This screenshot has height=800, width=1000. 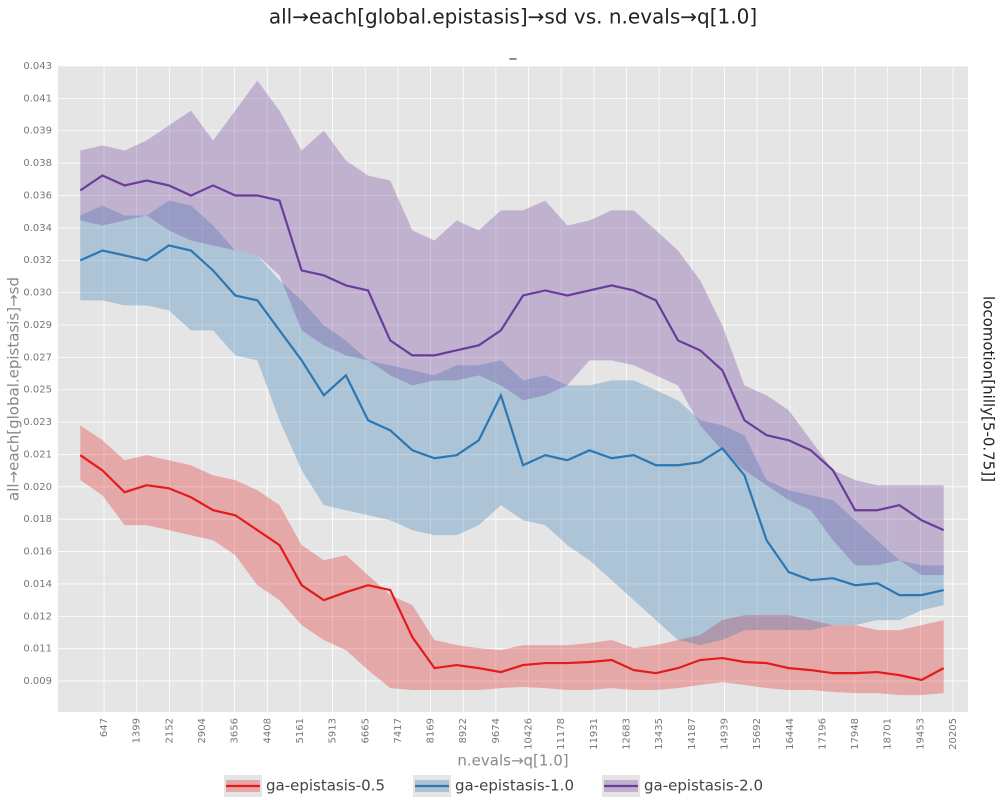 I want to click on facet-label: locomotion[hilly[5-0.75]], so click(x=989, y=389).